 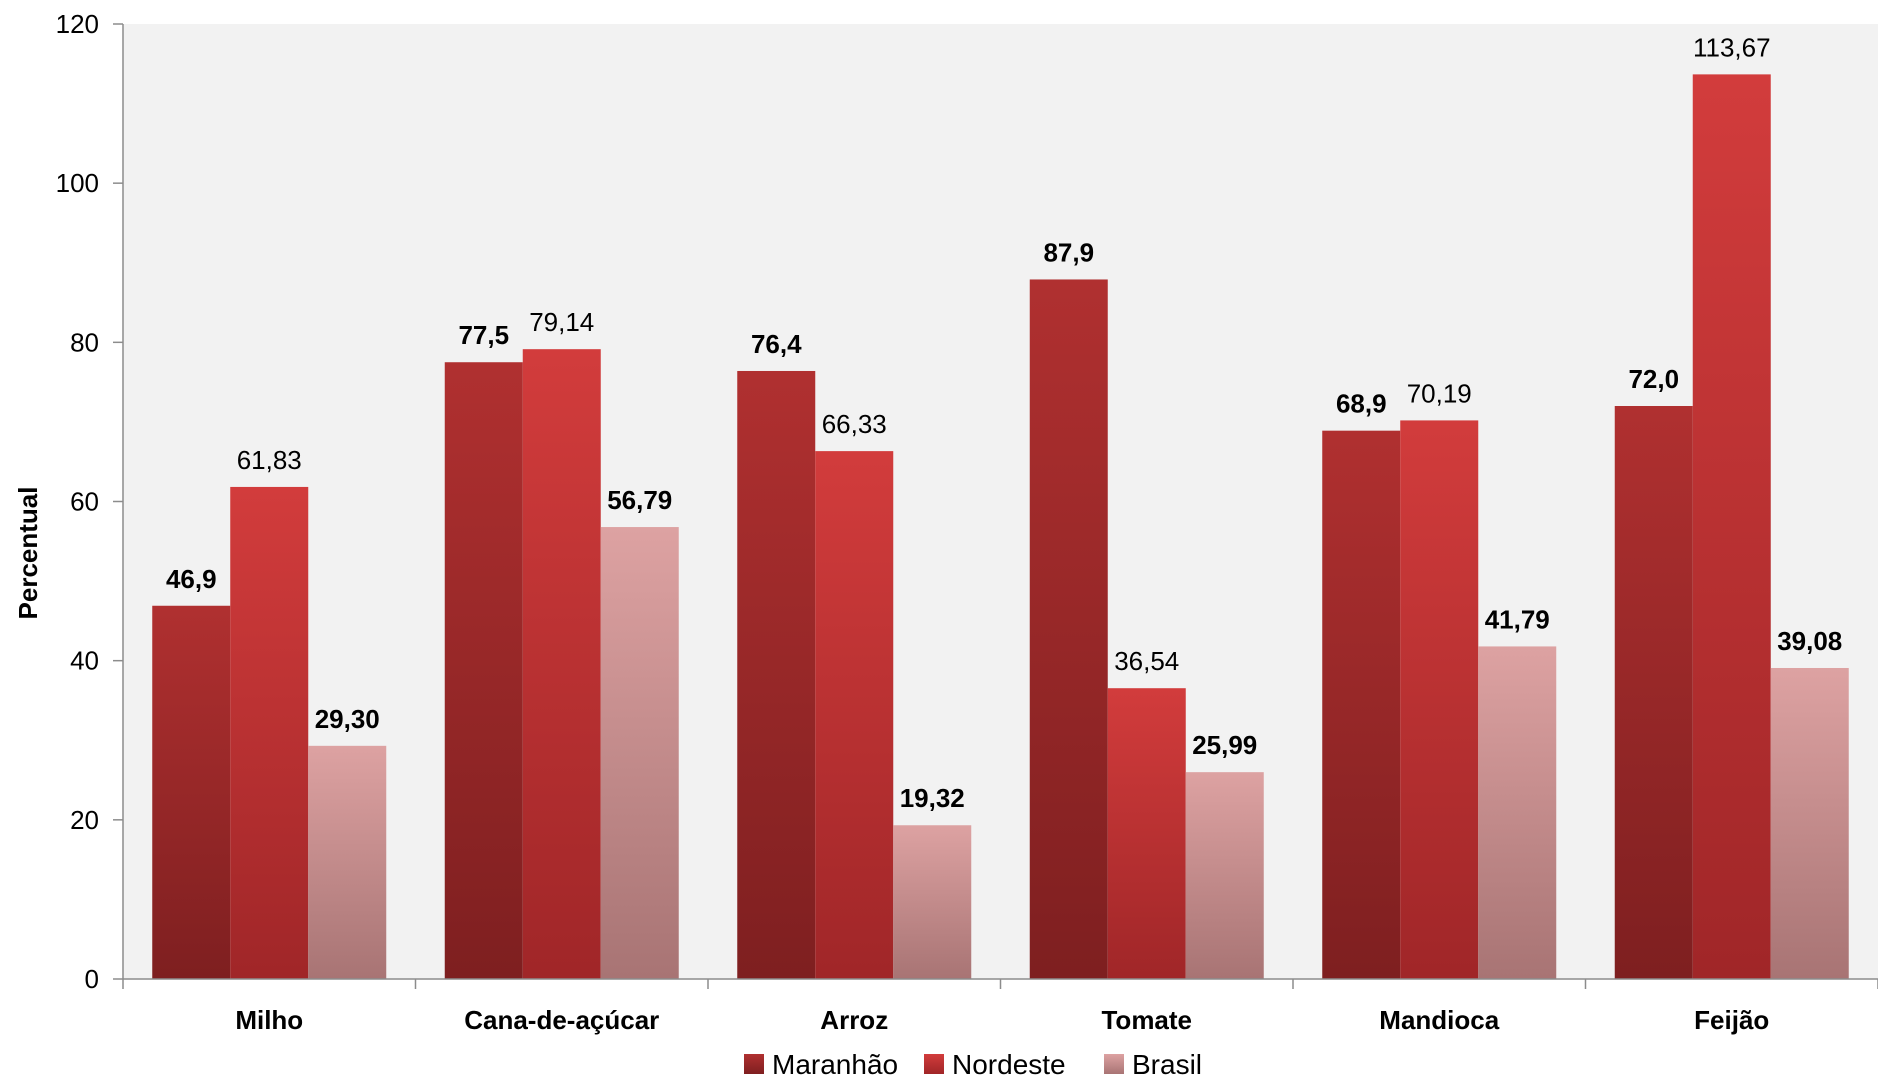 I want to click on bar-maranhao-arroz, so click(x=776, y=674).